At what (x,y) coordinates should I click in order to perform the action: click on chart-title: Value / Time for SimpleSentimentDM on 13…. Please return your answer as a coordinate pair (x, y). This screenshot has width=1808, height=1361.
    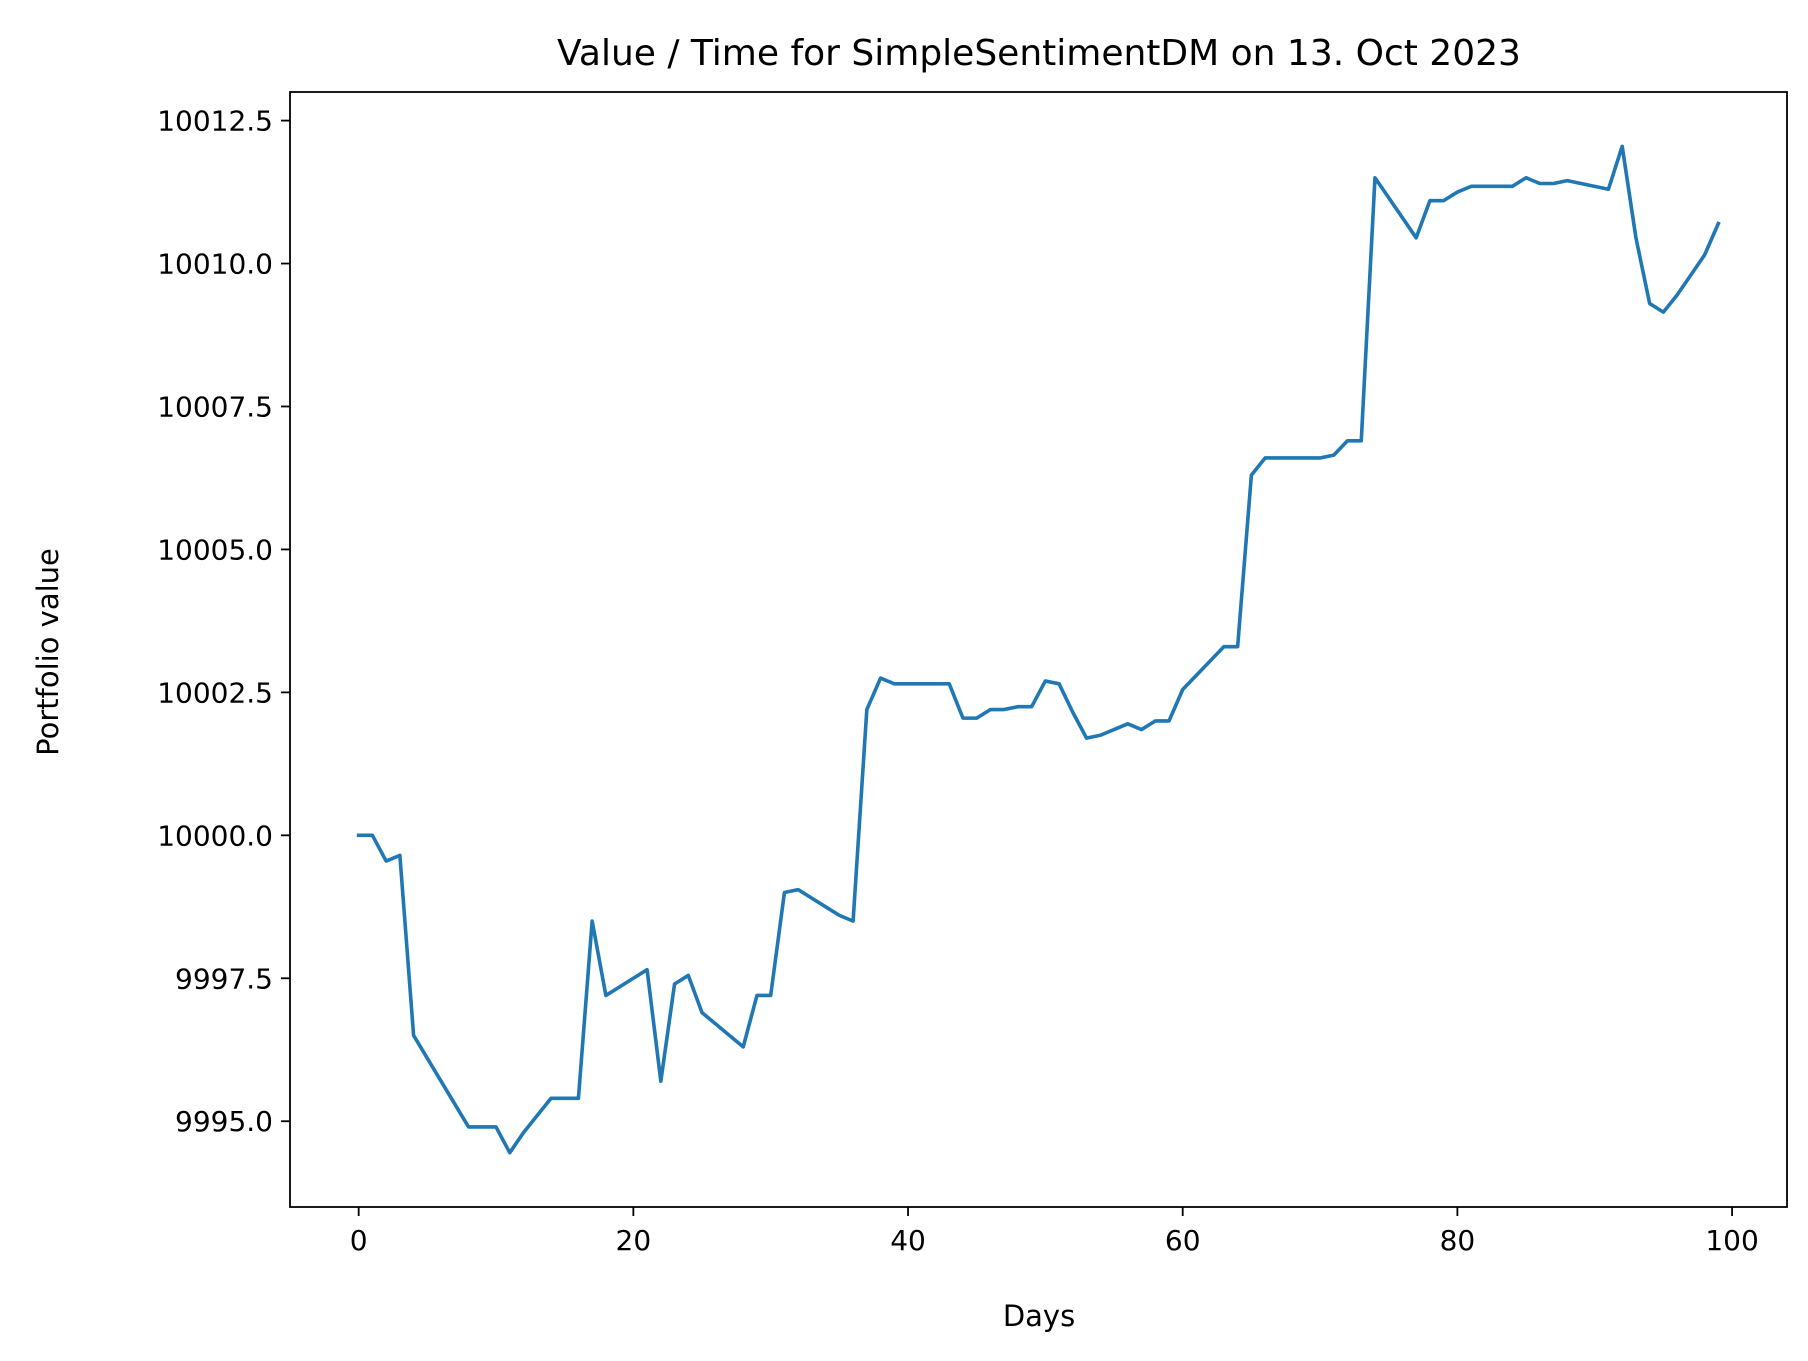
    Looking at the image, I should click on (1039, 53).